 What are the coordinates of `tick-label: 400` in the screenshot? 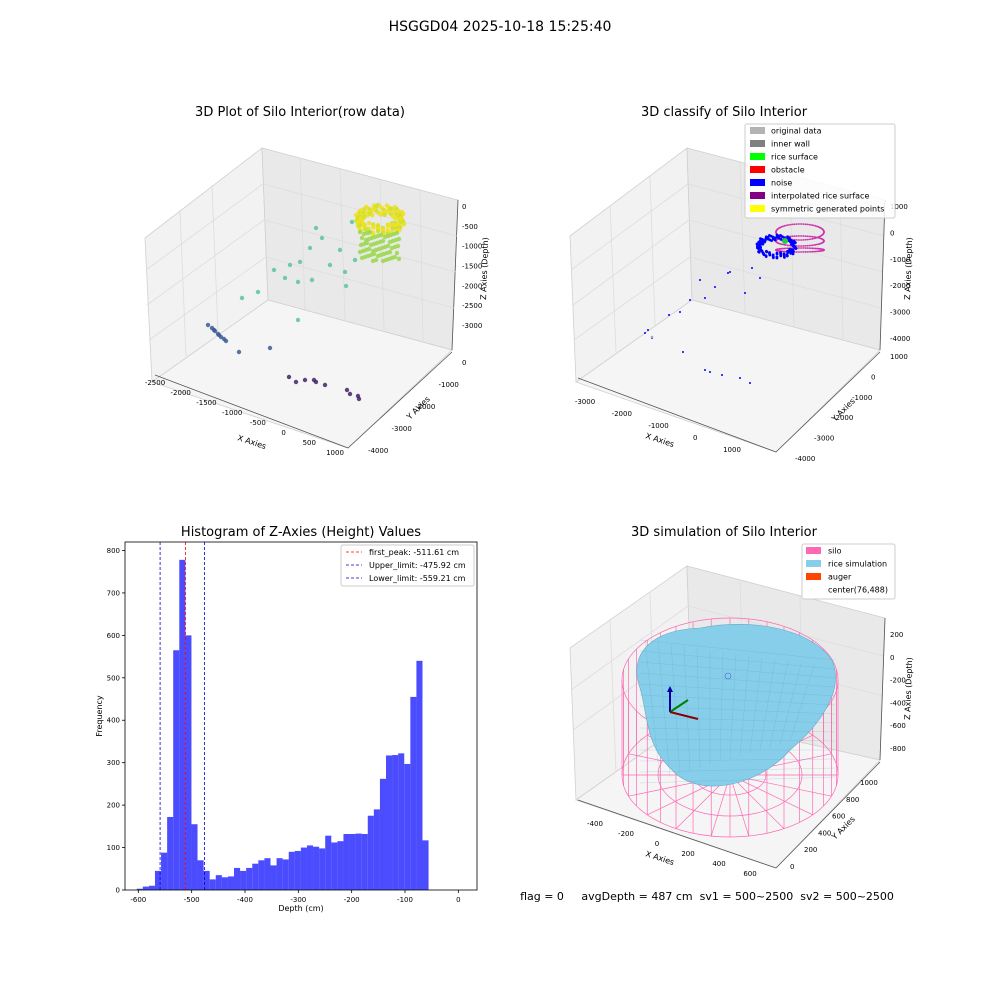 It's located at (824, 833).